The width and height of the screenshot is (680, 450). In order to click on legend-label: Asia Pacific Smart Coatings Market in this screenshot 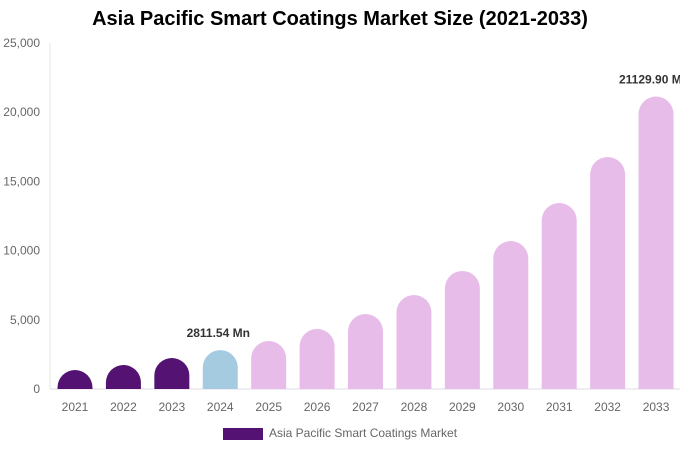, I will do `click(363, 433)`.